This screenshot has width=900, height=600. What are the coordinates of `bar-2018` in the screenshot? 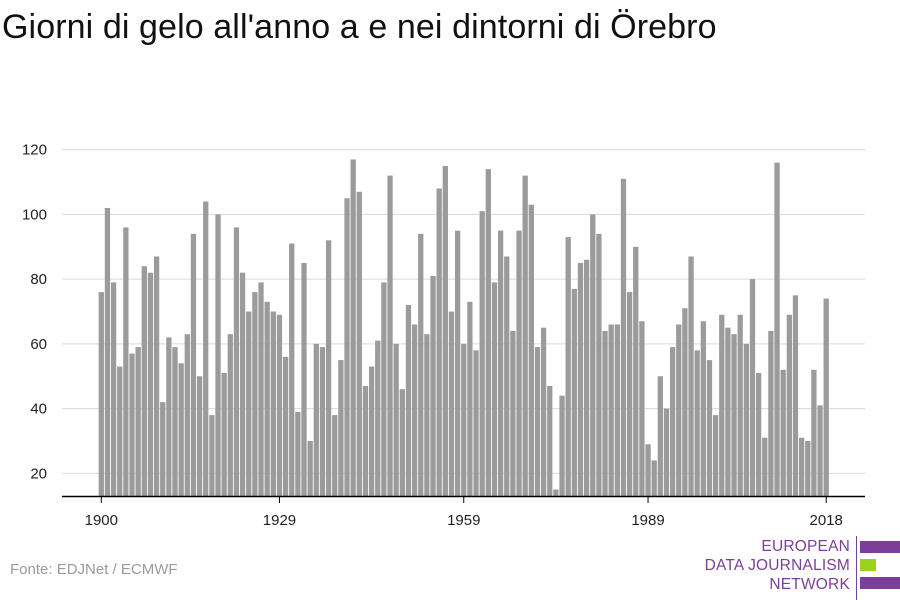 It's located at (826, 397).